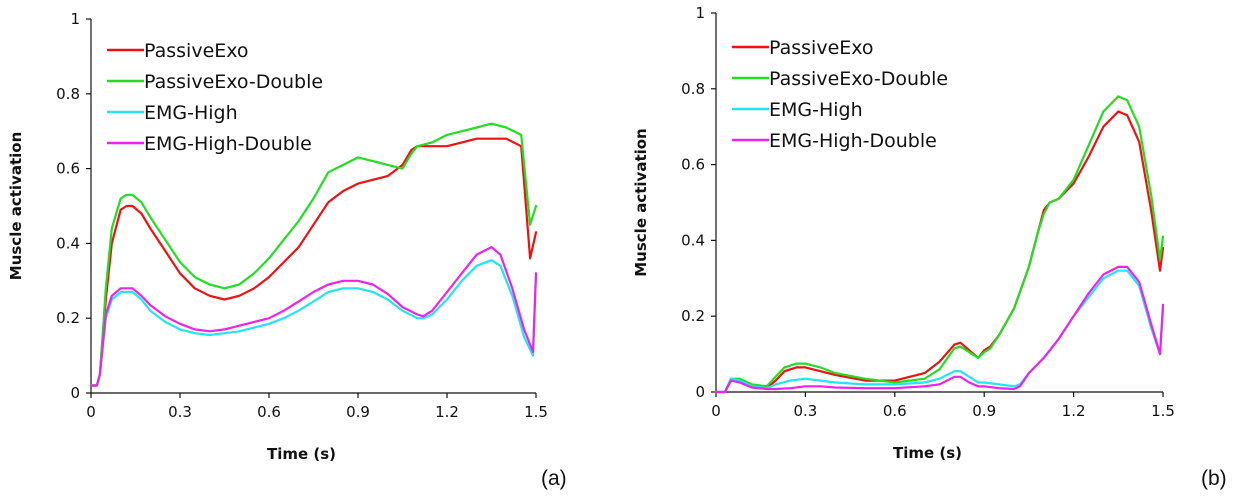 This screenshot has height=496, width=1254. Describe the element at coordinates (1214, 478) in the screenshot. I see `panel-label: (b)` at that location.